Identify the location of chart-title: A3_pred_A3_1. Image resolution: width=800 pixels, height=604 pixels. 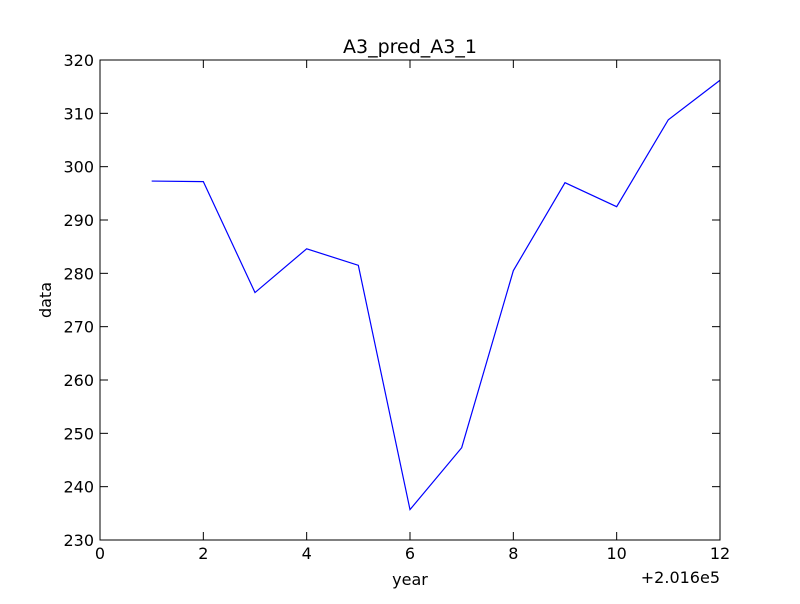
(410, 47).